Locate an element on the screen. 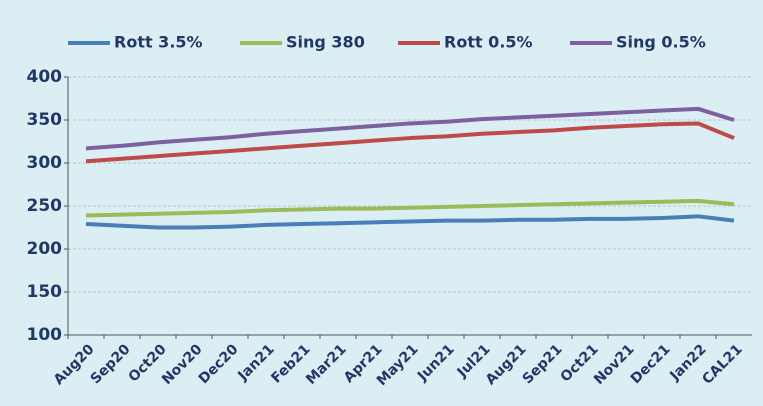 The image size is (763, 406). y-tick-label: 300 is located at coordinates (45, 163).